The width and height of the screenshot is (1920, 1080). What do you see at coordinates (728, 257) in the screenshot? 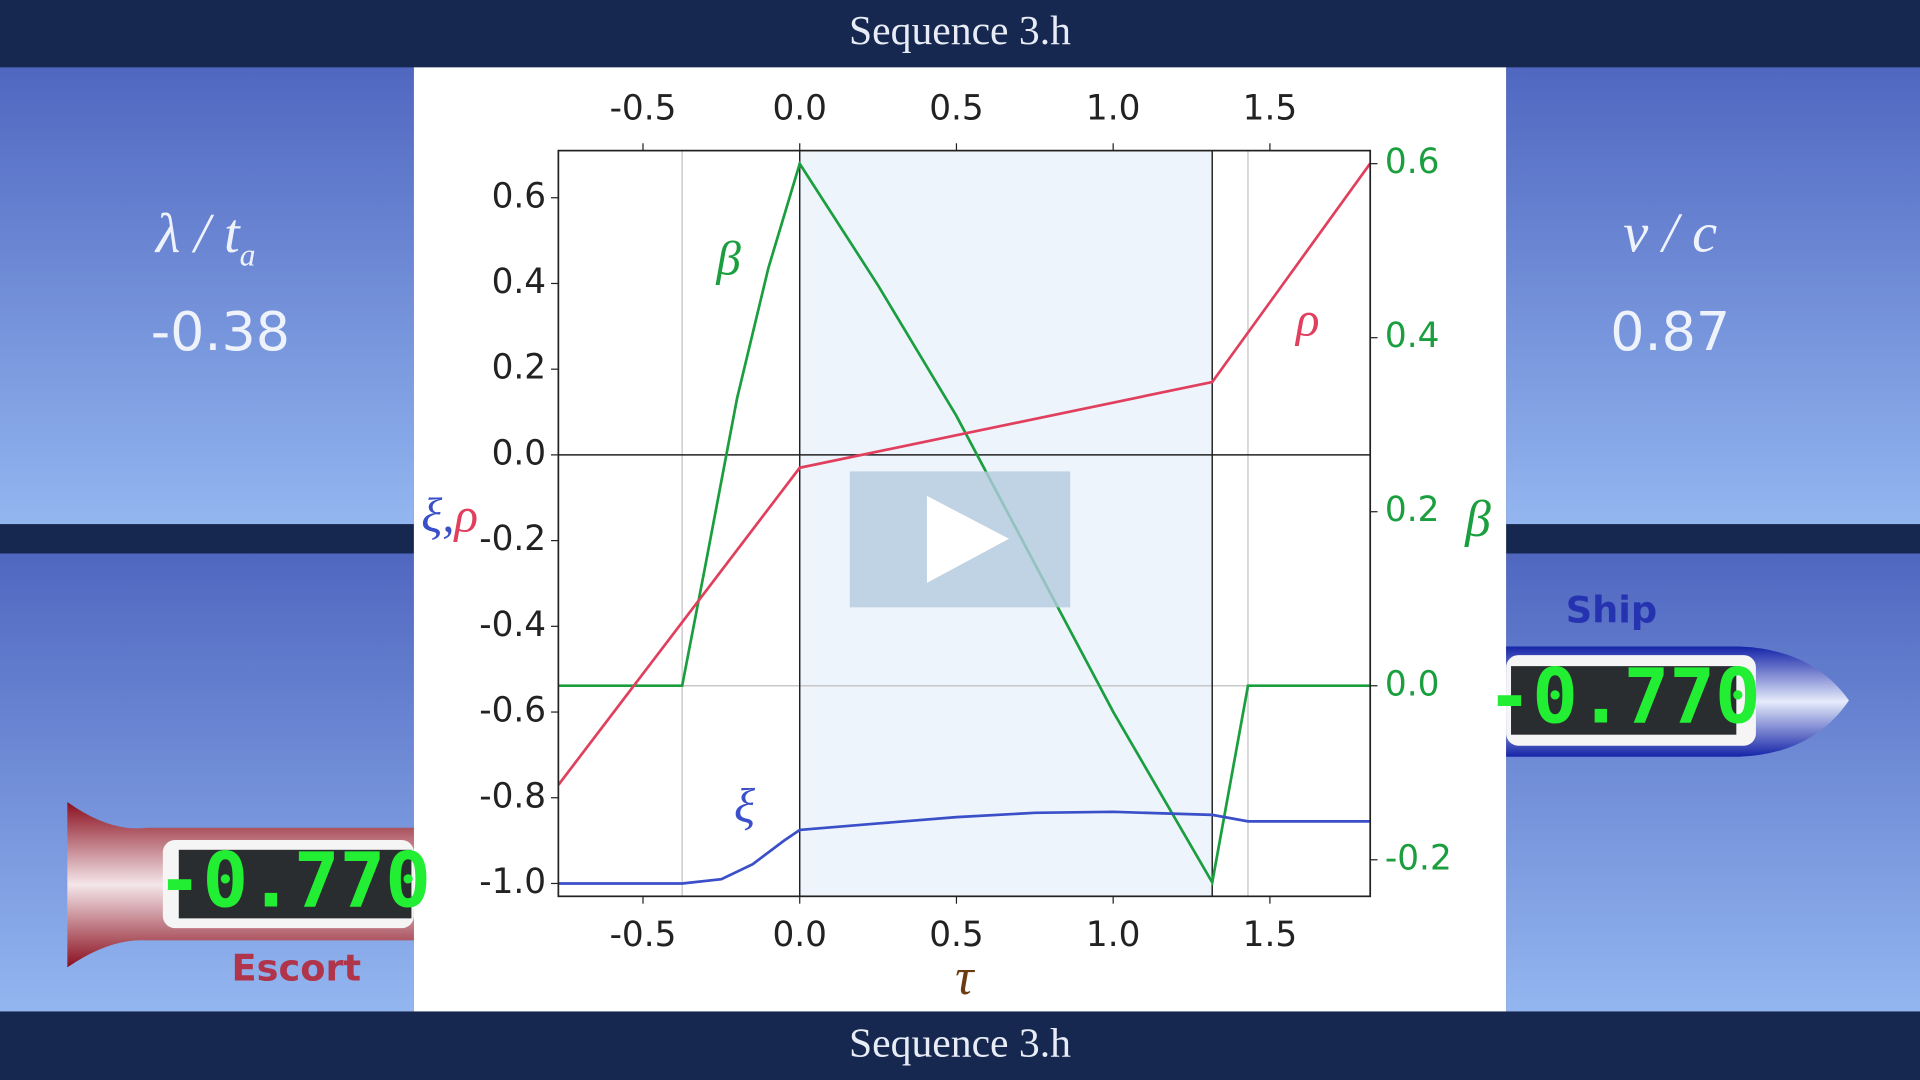
I see `series-label: β` at bounding box center [728, 257].